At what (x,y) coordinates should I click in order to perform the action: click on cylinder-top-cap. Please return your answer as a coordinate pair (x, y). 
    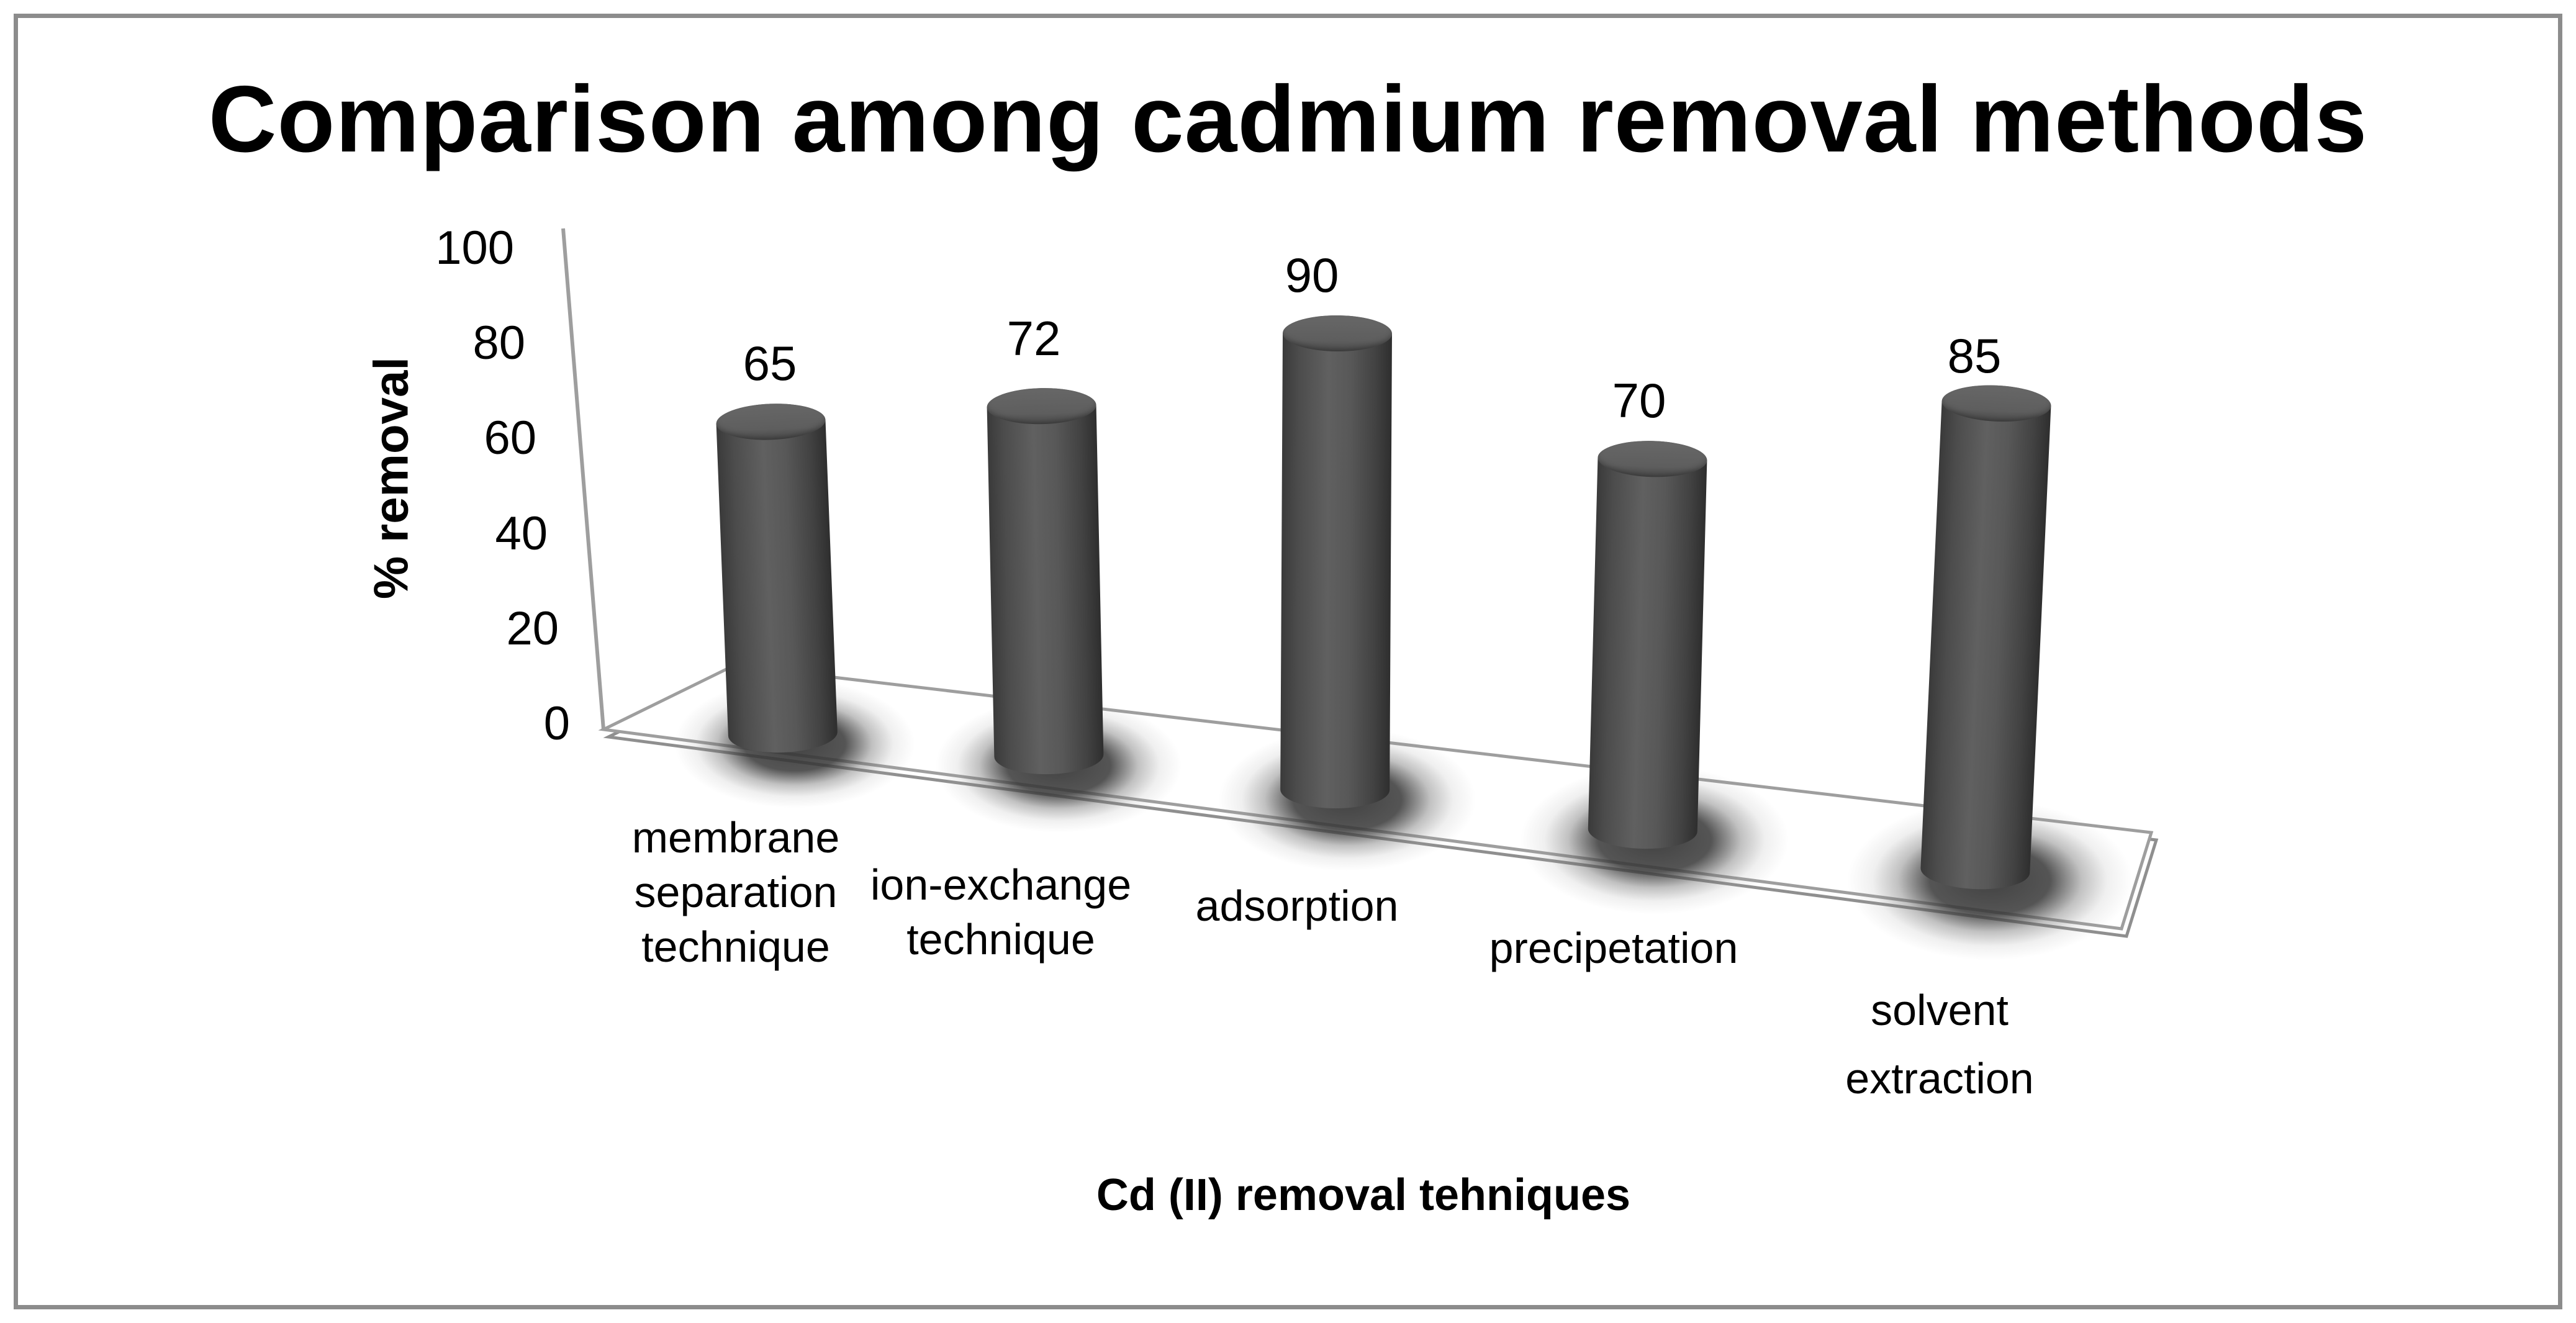
    Looking at the image, I should click on (1337, 333).